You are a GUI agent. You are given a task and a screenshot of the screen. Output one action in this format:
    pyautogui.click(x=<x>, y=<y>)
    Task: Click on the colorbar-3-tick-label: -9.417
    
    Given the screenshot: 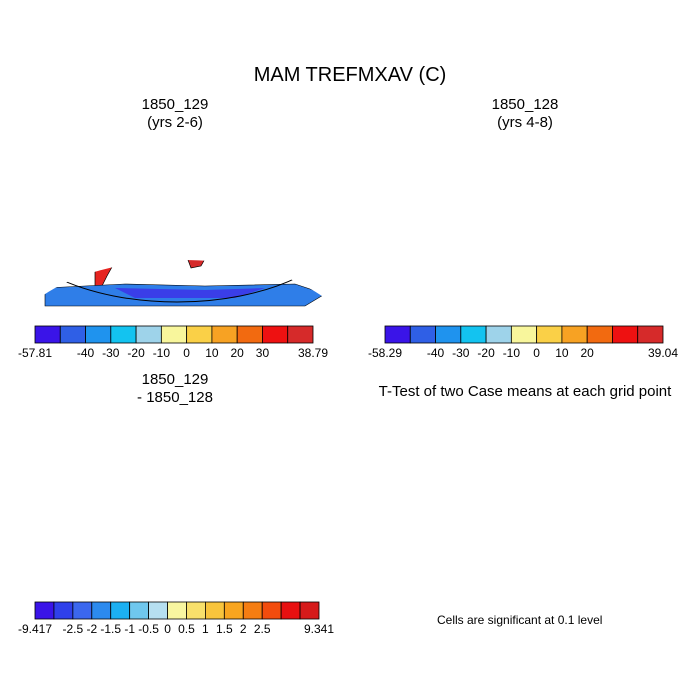 What is the action you would take?
    pyautogui.click(x=35, y=629)
    